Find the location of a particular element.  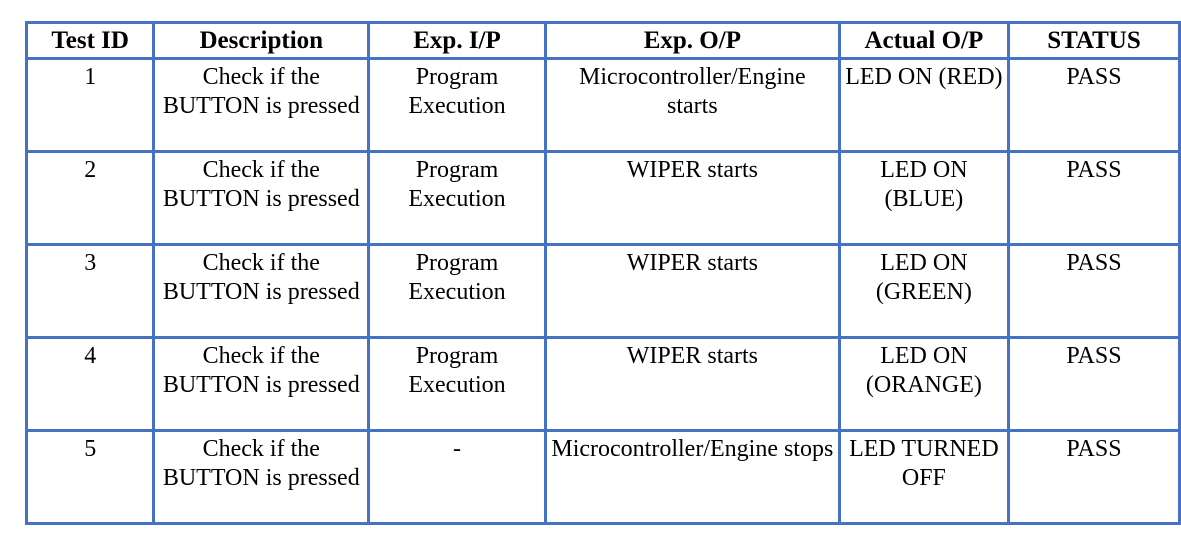

cell-test-id: 3 is located at coordinates (90, 291).